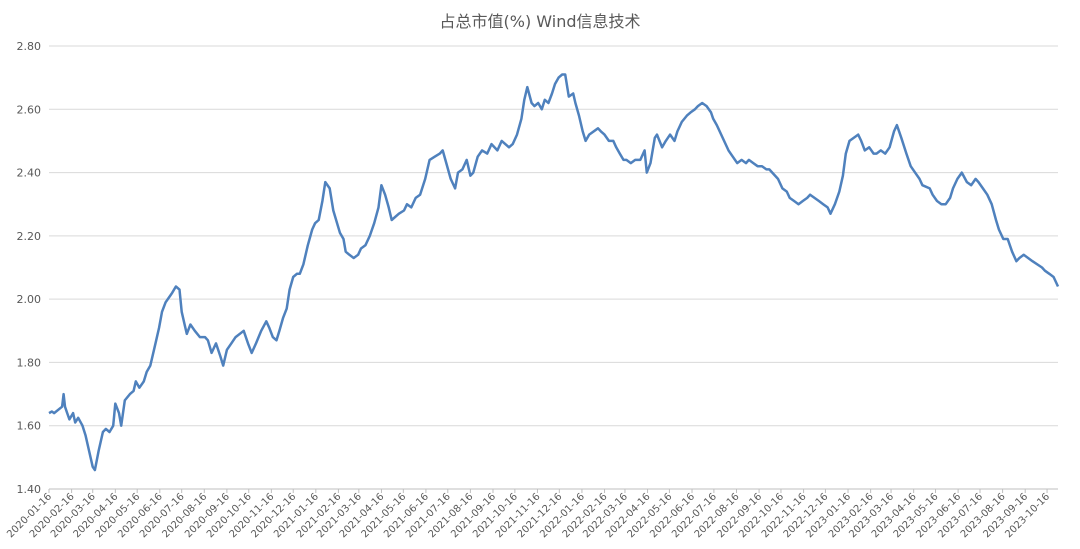 This screenshot has width=1080, height=549. Describe the element at coordinates (29, 268) in the screenshot. I see `y-axis-ticks: 1.40 1.60 1.80 2.00 2.20 2.40 2.60 2.80` at that location.